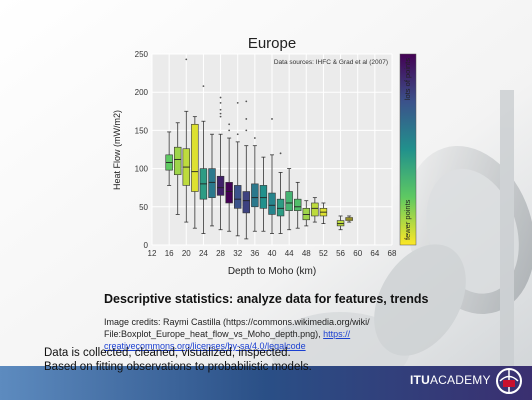 This screenshot has width=532, height=400. What do you see at coordinates (142, 54) in the screenshot?
I see `y-tick-label: 250` at bounding box center [142, 54].